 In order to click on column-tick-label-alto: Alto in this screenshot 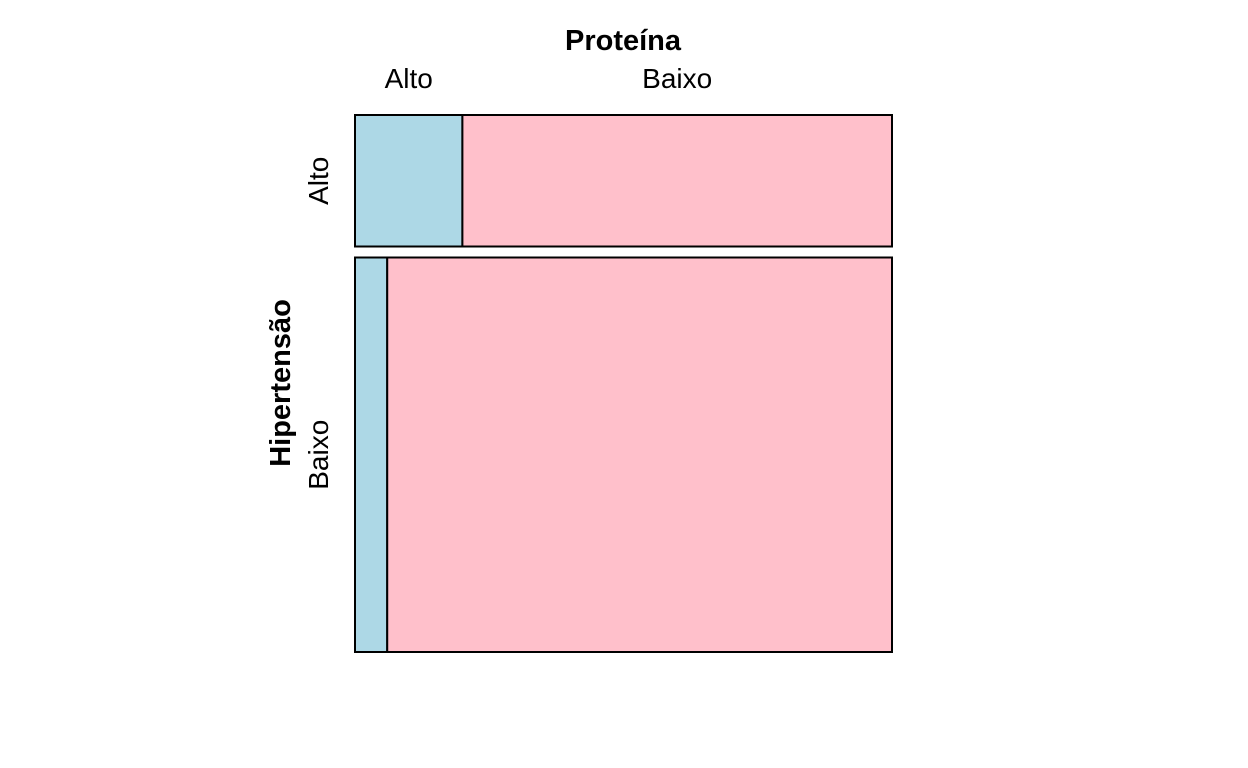, I will do `click(409, 78)`.